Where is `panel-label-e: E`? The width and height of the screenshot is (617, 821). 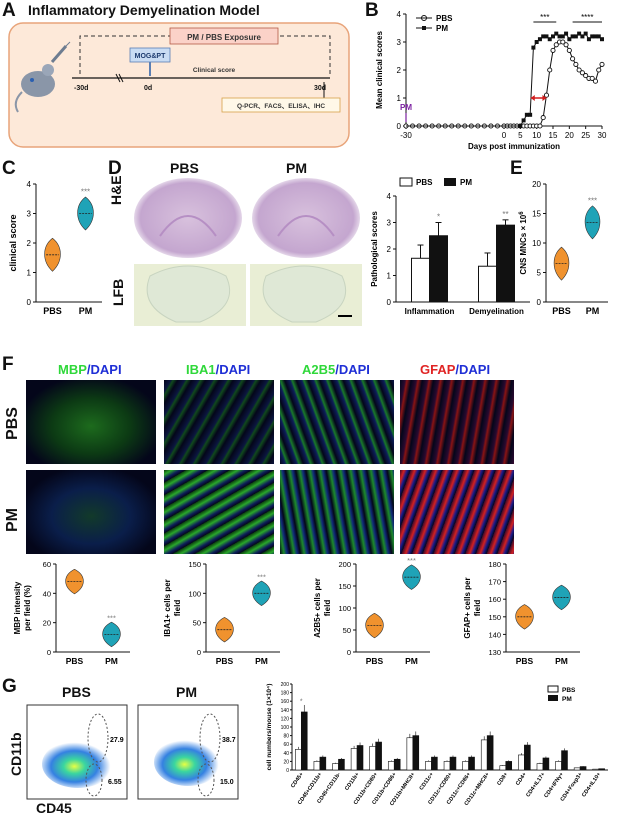
panel-label-e: E is located at coordinates (516, 168).